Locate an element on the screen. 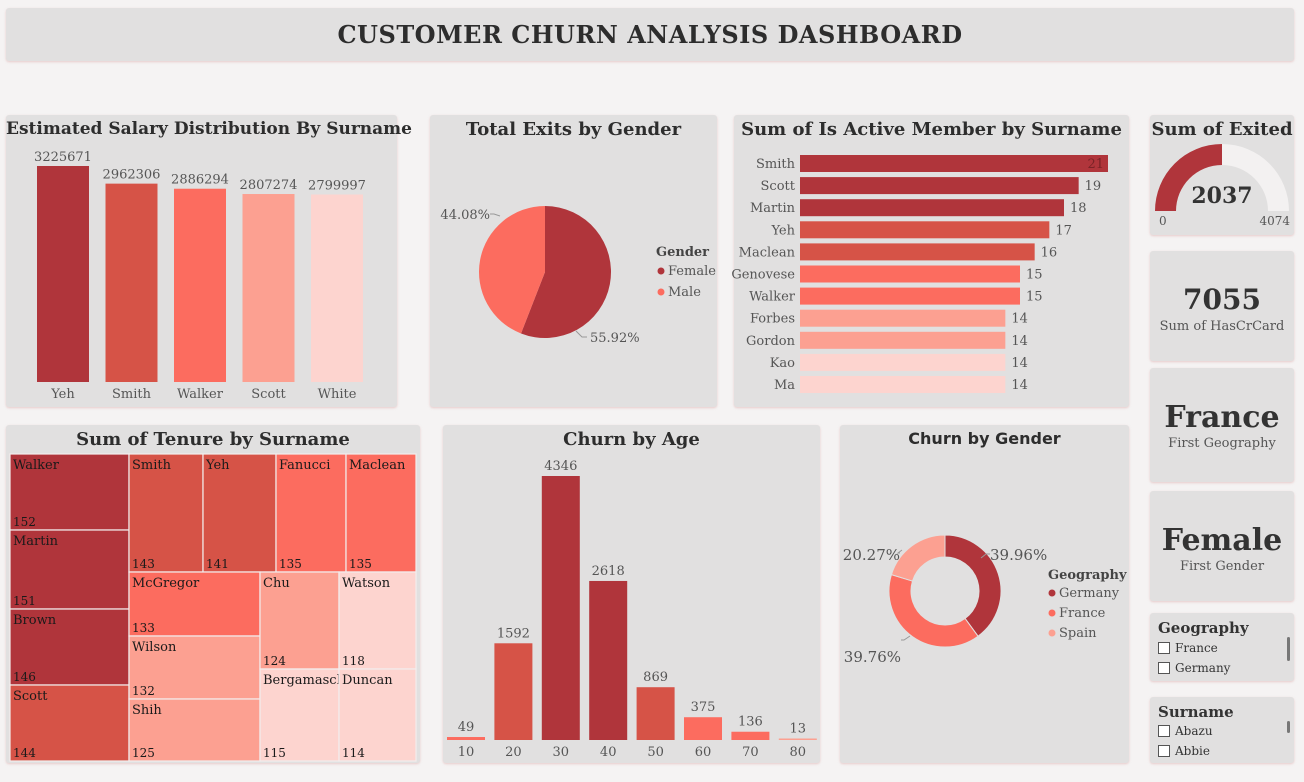 This screenshot has height=782, width=1304. donut-data-label: 39.96% is located at coordinates (1018, 555).